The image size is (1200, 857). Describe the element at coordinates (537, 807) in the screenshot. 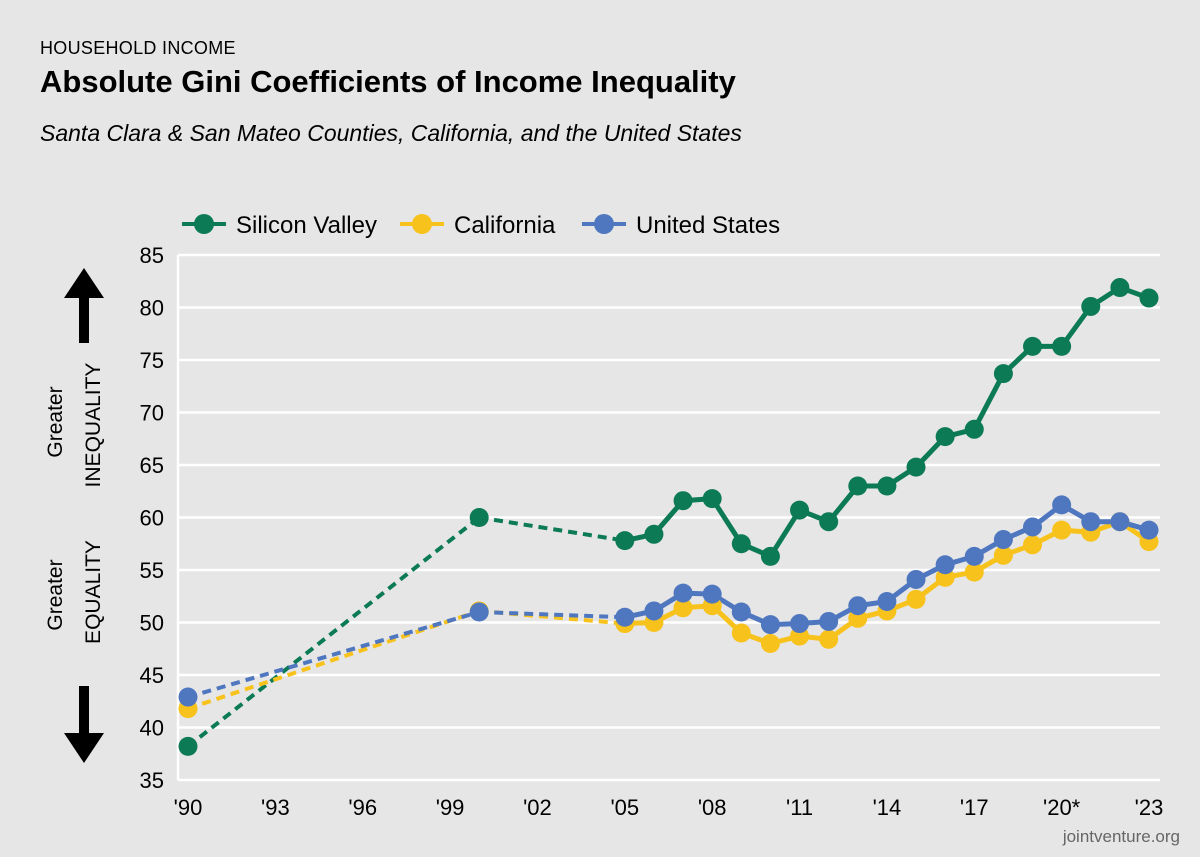

I see `x-tick-label: '02` at that location.